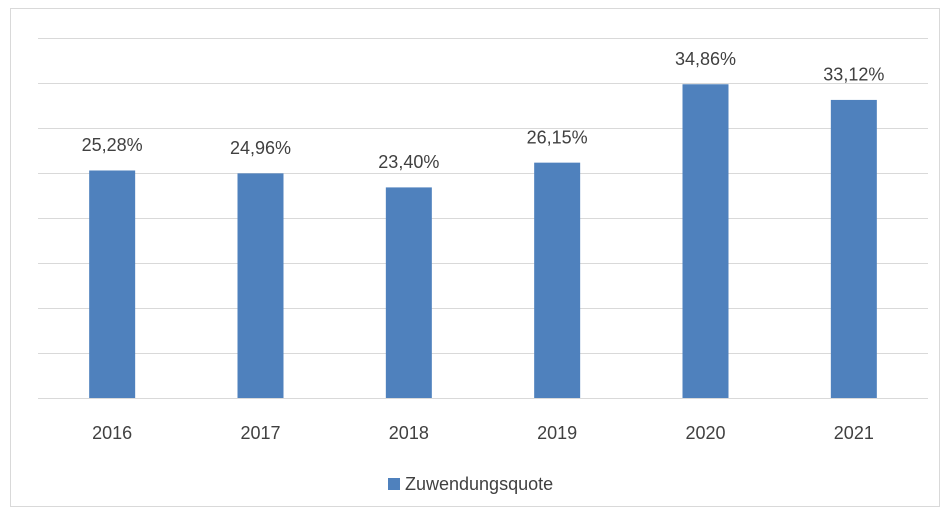 Image resolution: width=948 pixels, height=515 pixels. I want to click on data-label: 24,96%, so click(260, 148).